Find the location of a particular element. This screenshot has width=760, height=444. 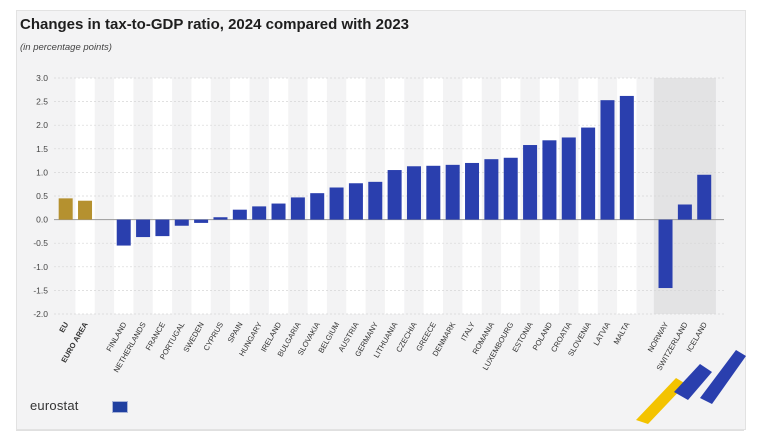

y-tick-label: -0.5 is located at coordinates (40, 243).